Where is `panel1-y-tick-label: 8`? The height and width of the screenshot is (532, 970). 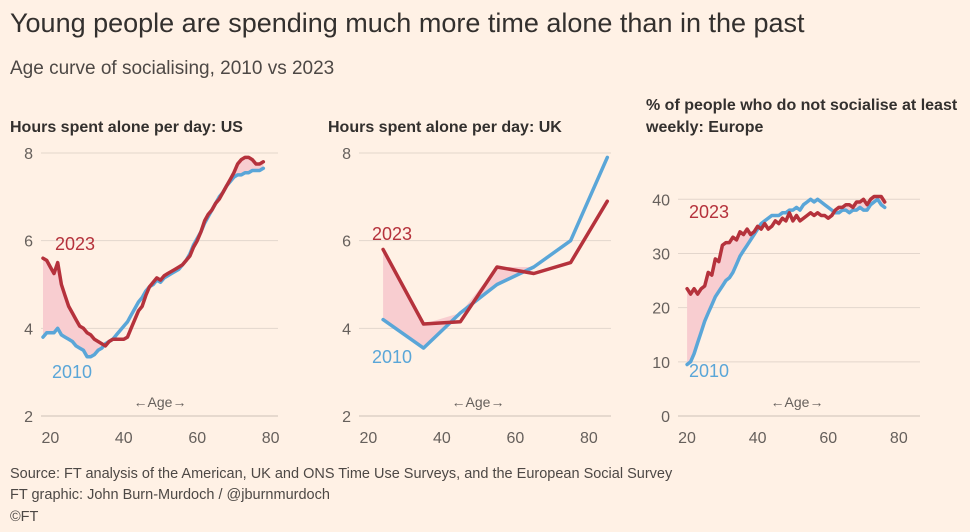 panel1-y-tick-label: 8 is located at coordinates (28, 154).